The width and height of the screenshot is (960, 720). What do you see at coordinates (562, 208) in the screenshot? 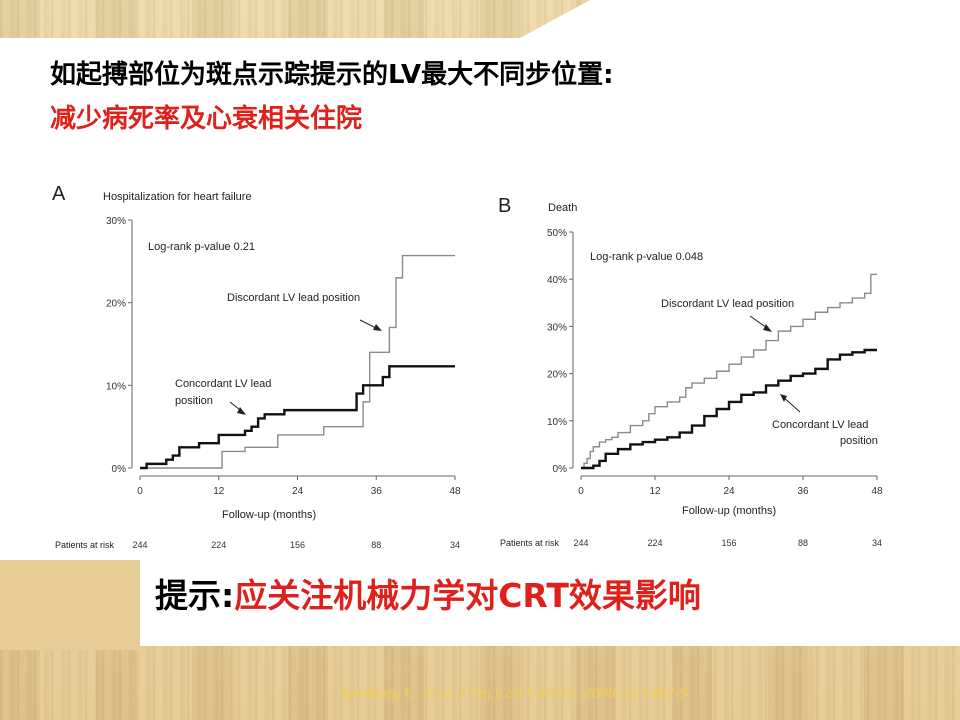
I see `chart-title: Death` at bounding box center [562, 208].